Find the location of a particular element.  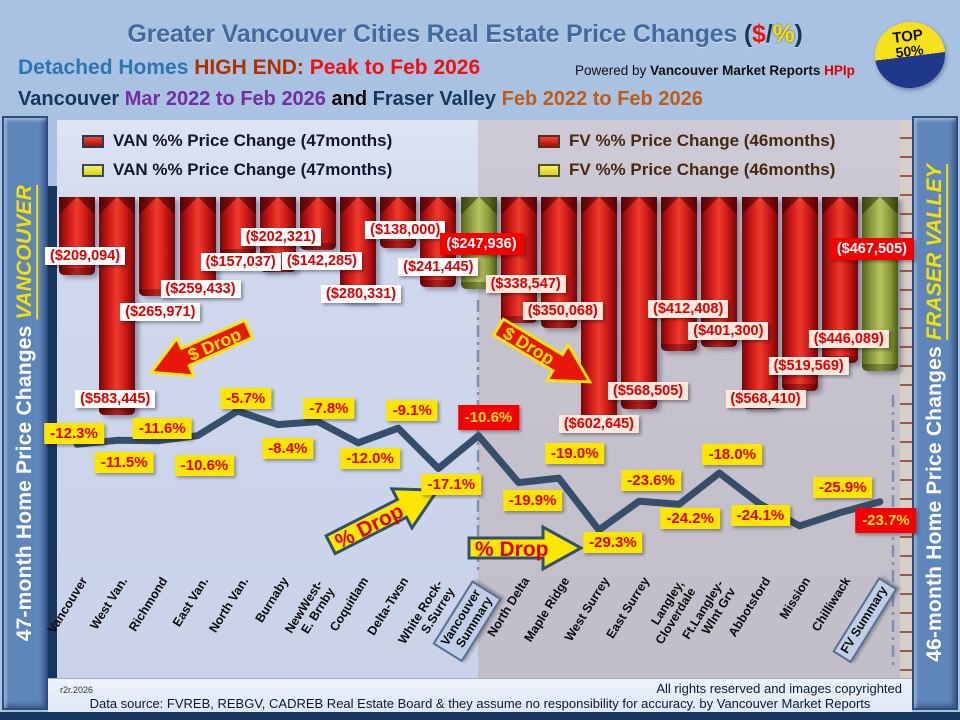

left-banner-text: 47-month Home Price Changes is located at coordinates (24, 480).